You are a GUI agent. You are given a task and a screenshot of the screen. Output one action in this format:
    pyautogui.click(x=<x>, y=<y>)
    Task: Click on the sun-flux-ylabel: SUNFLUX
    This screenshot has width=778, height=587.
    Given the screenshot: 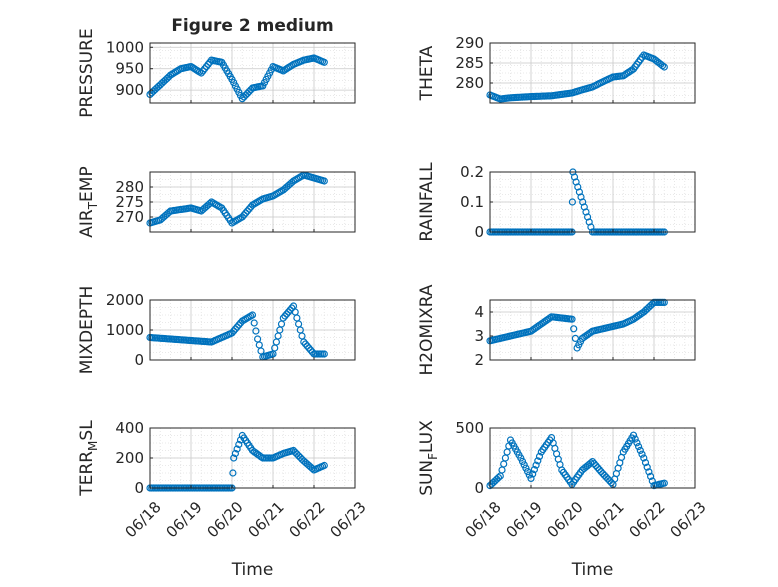 What is the action you would take?
    pyautogui.click(x=428, y=458)
    